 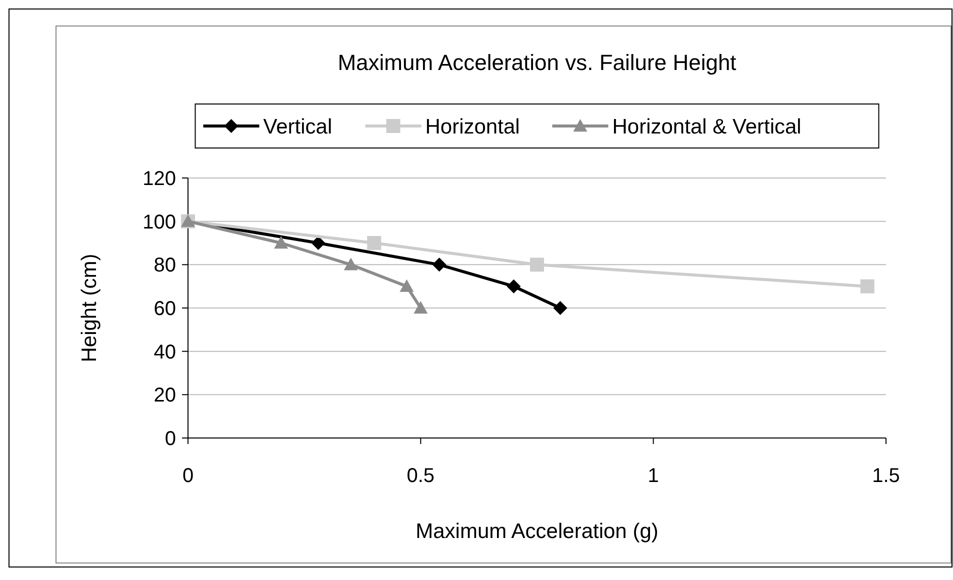 What do you see at coordinates (297, 126) in the screenshot?
I see `legend-label: Vertical` at bounding box center [297, 126].